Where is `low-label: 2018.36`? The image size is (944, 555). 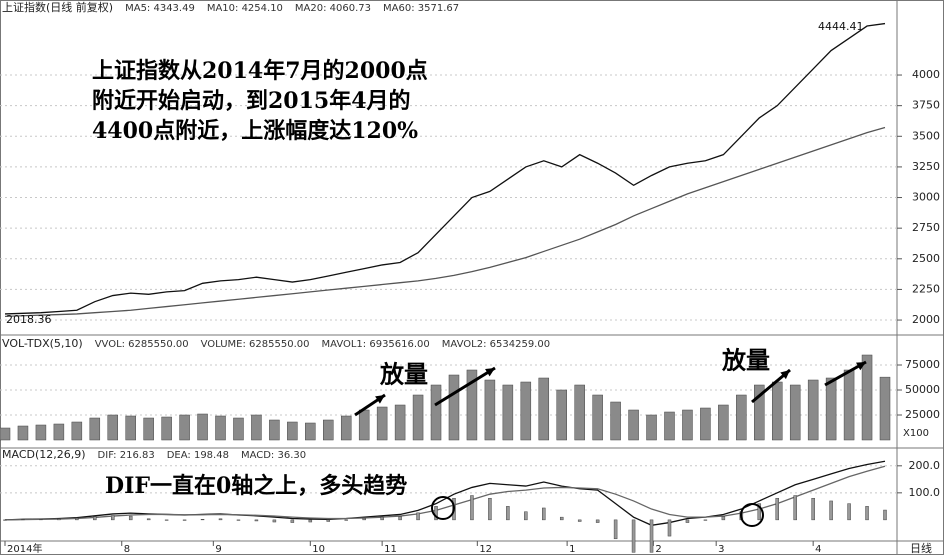 low-label: 2018.36 is located at coordinates (29, 319).